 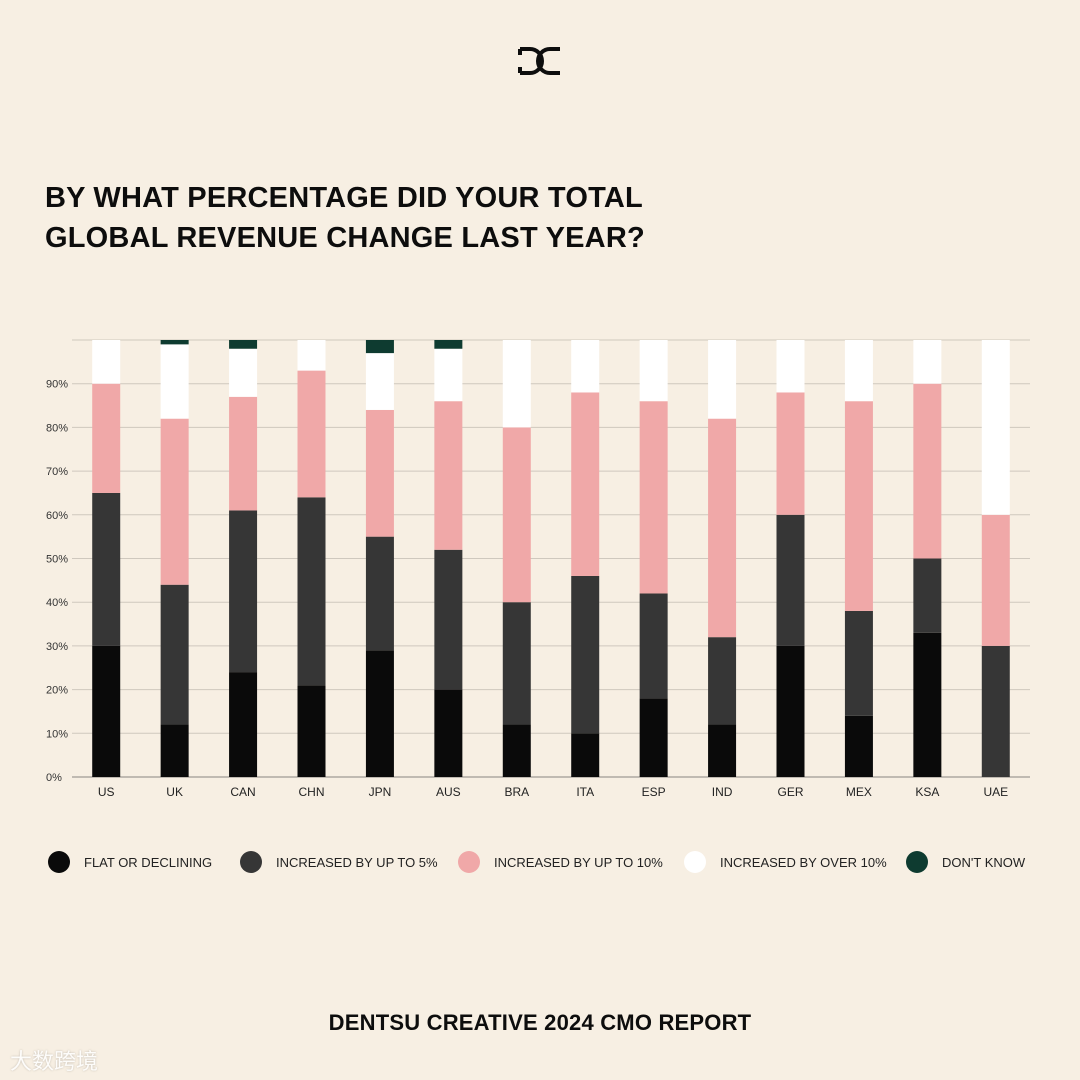 What do you see at coordinates (995, 792) in the screenshot?
I see `x-tick-label: UAE` at bounding box center [995, 792].